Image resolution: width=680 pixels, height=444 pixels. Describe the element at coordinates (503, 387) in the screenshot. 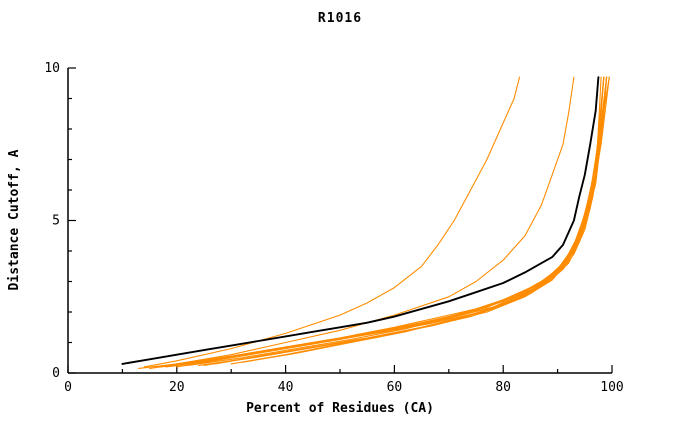

I see `x-tick-label: 80` at that location.